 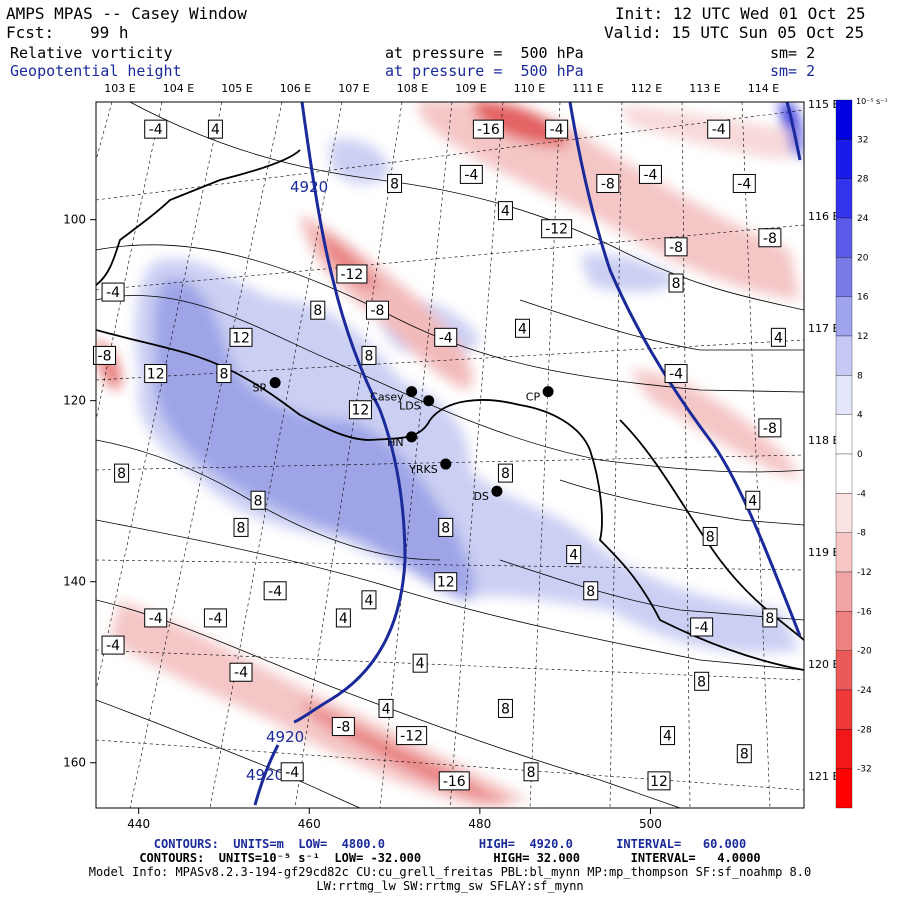 I want to click on vorticity-label-text: -8, so click(x=770, y=429).